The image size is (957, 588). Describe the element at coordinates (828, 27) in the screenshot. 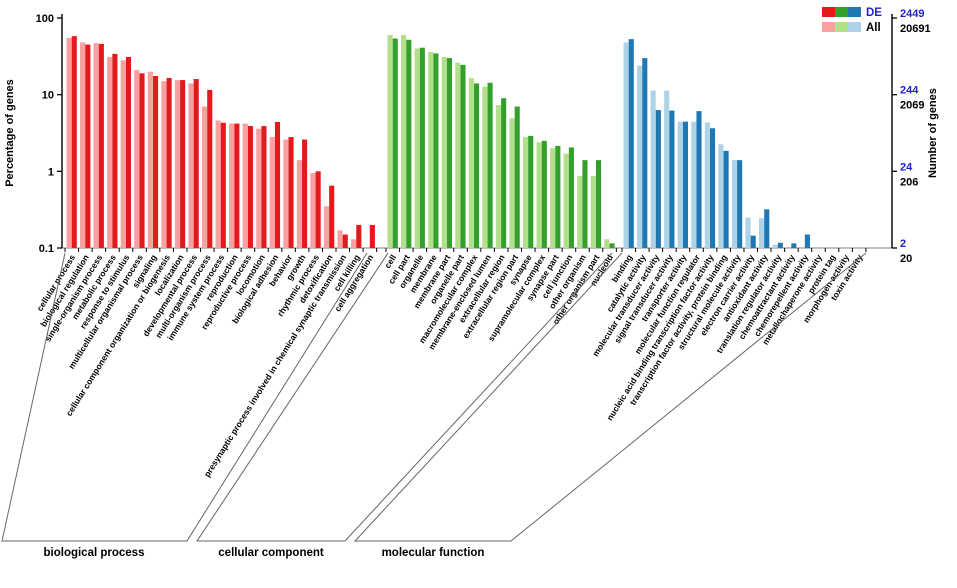

I see `legend-swatch-all` at that location.